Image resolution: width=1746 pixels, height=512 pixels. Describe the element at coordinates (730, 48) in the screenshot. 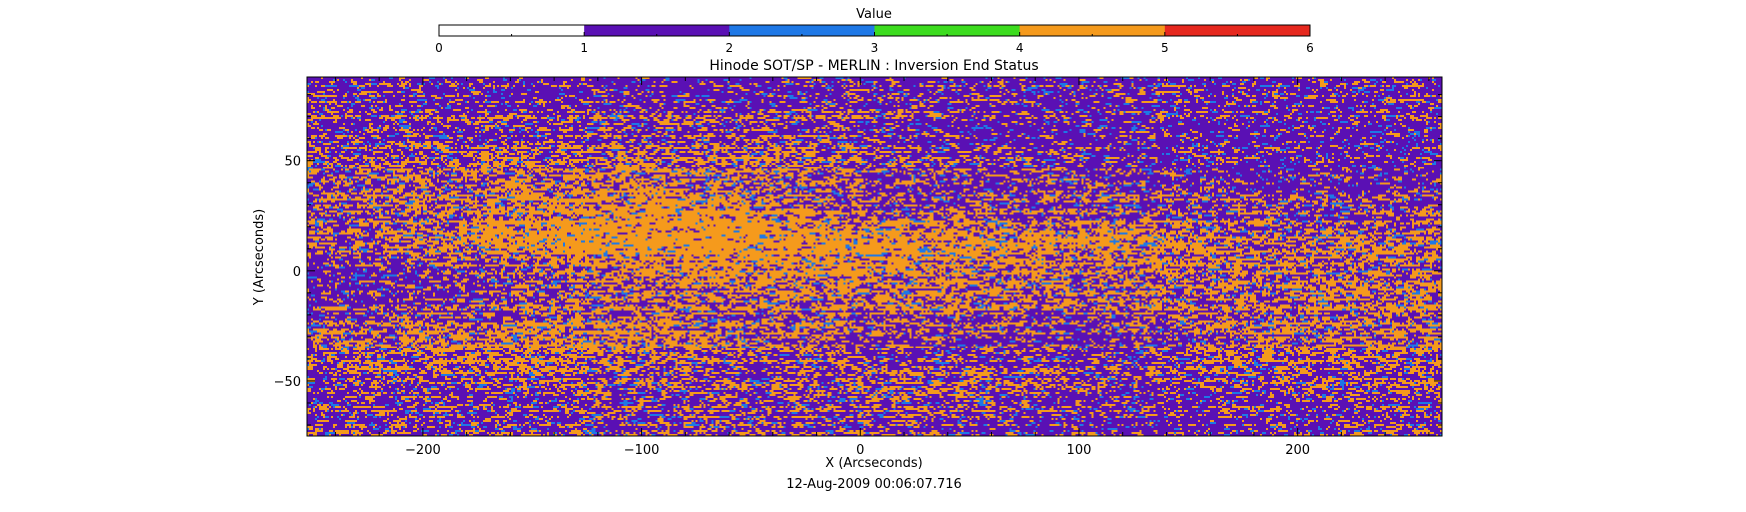

I see `colorbar-tick-label: 2` at that location.